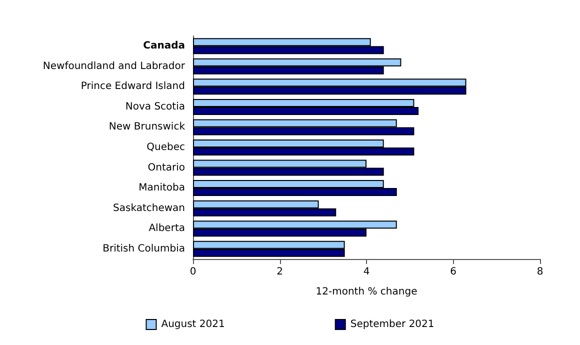  I want to click on x-tick-label: 0, so click(193, 272).